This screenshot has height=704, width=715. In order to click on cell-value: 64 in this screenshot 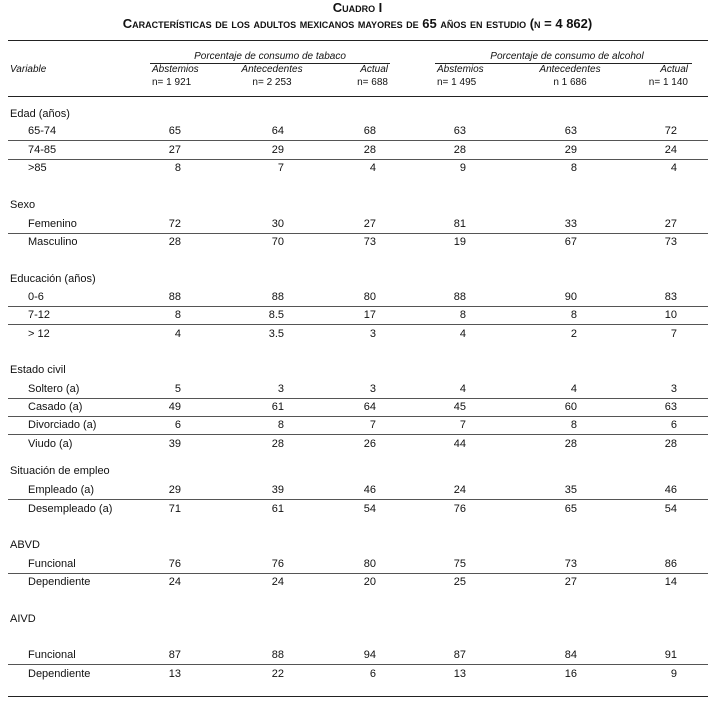, I will do `click(277, 131)`.